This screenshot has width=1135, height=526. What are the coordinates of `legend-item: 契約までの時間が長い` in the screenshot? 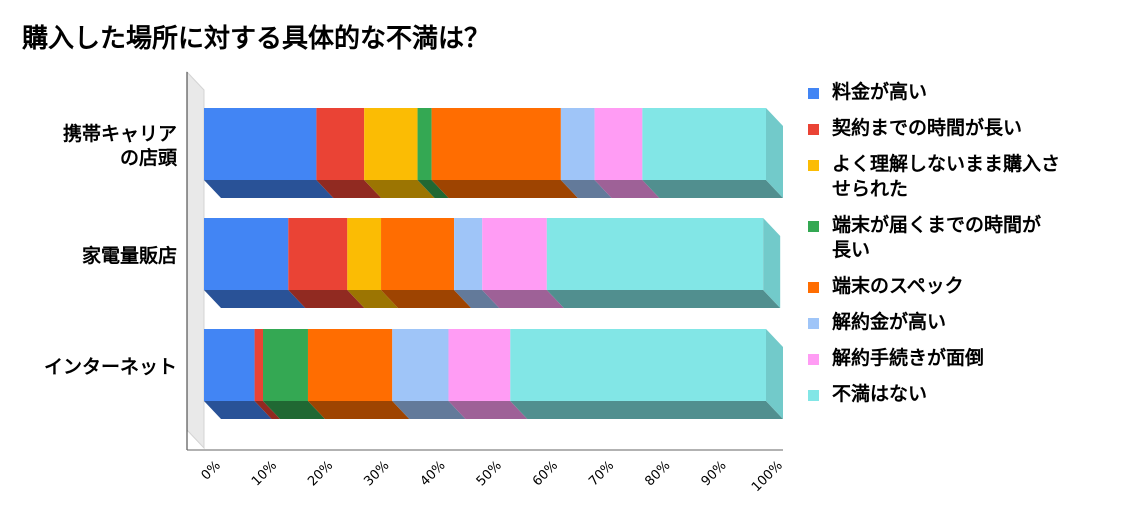 It's located at (968, 128).